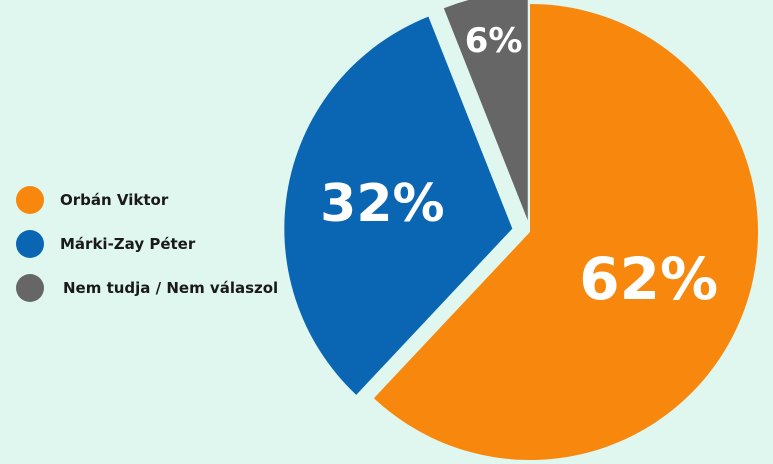  Describe the element at coordinates (30, 200) in the screenshot. I see `legend-dot-orban` at that location.